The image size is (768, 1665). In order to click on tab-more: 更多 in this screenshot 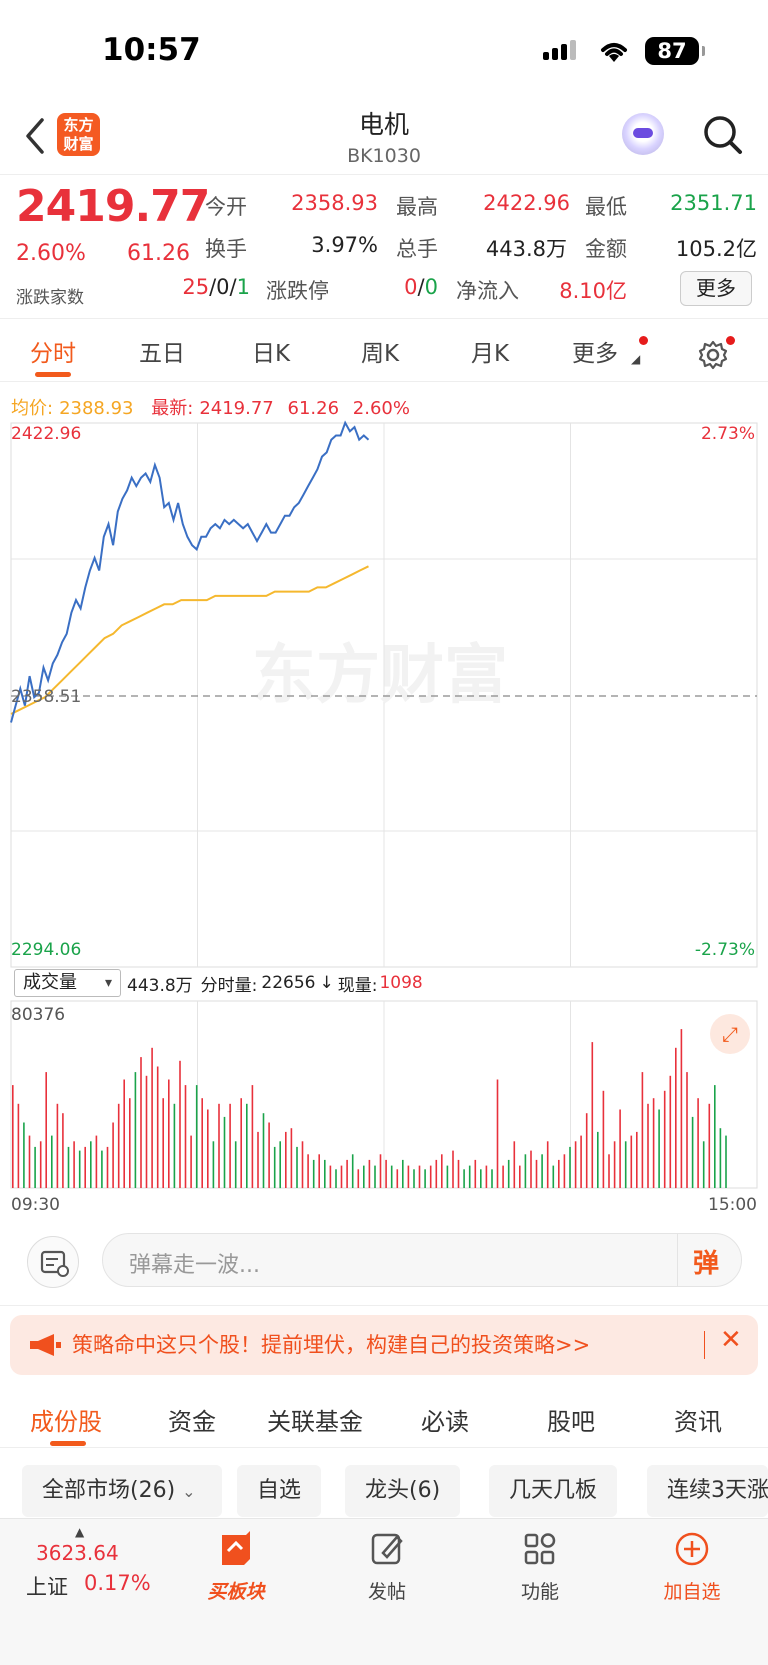, I will do `click(595, 354)`.